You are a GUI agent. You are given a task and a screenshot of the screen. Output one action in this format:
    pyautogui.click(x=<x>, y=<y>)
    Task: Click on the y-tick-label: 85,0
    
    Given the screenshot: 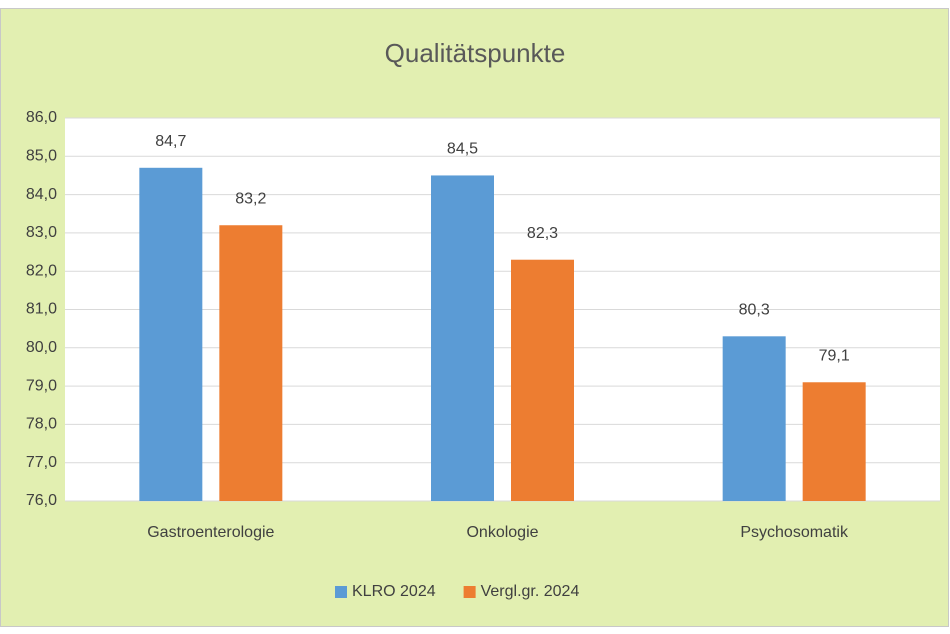 What is the action you would take?
    pyautogui.click(x=41, y=156)
    